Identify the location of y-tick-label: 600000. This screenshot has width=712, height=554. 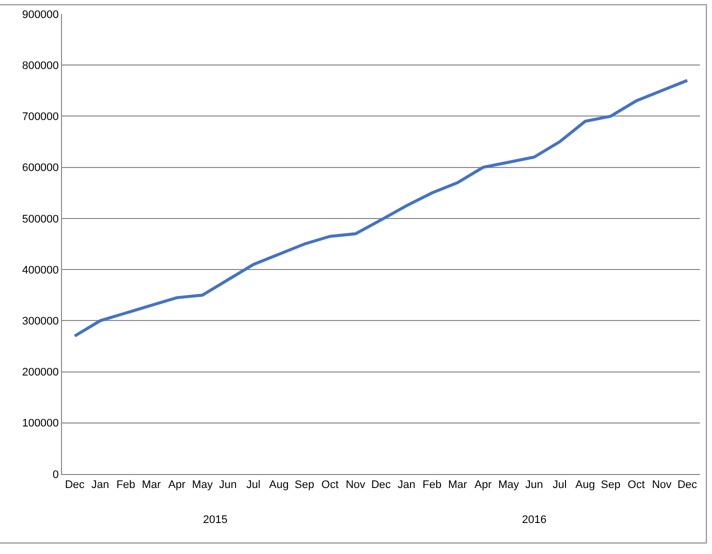
(40, 168).